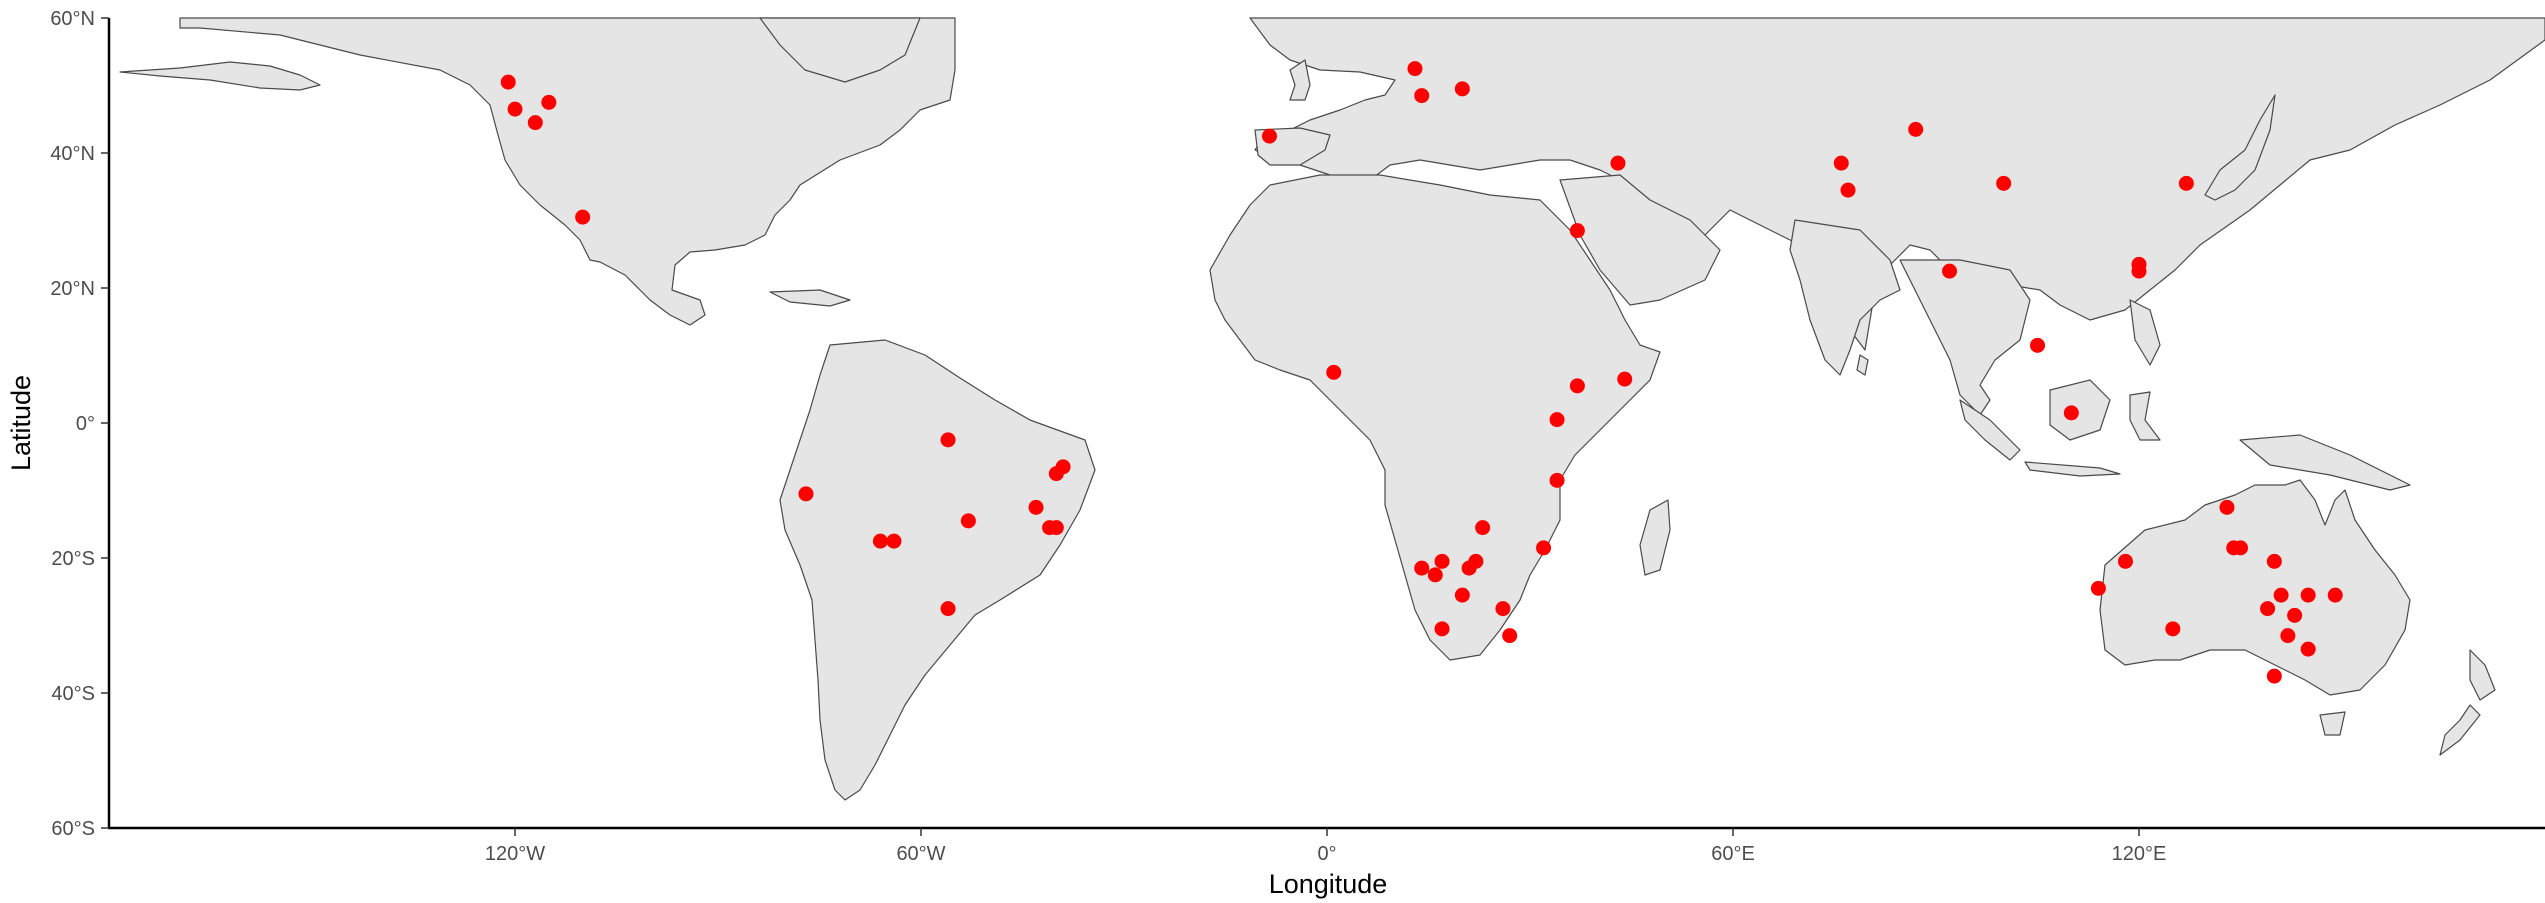 This screenshot has width=2545, height=903. What do you see at coordinates (1965, 337) in the screenshot?
I see `land-indochina` at bounding box center [1965, 337].